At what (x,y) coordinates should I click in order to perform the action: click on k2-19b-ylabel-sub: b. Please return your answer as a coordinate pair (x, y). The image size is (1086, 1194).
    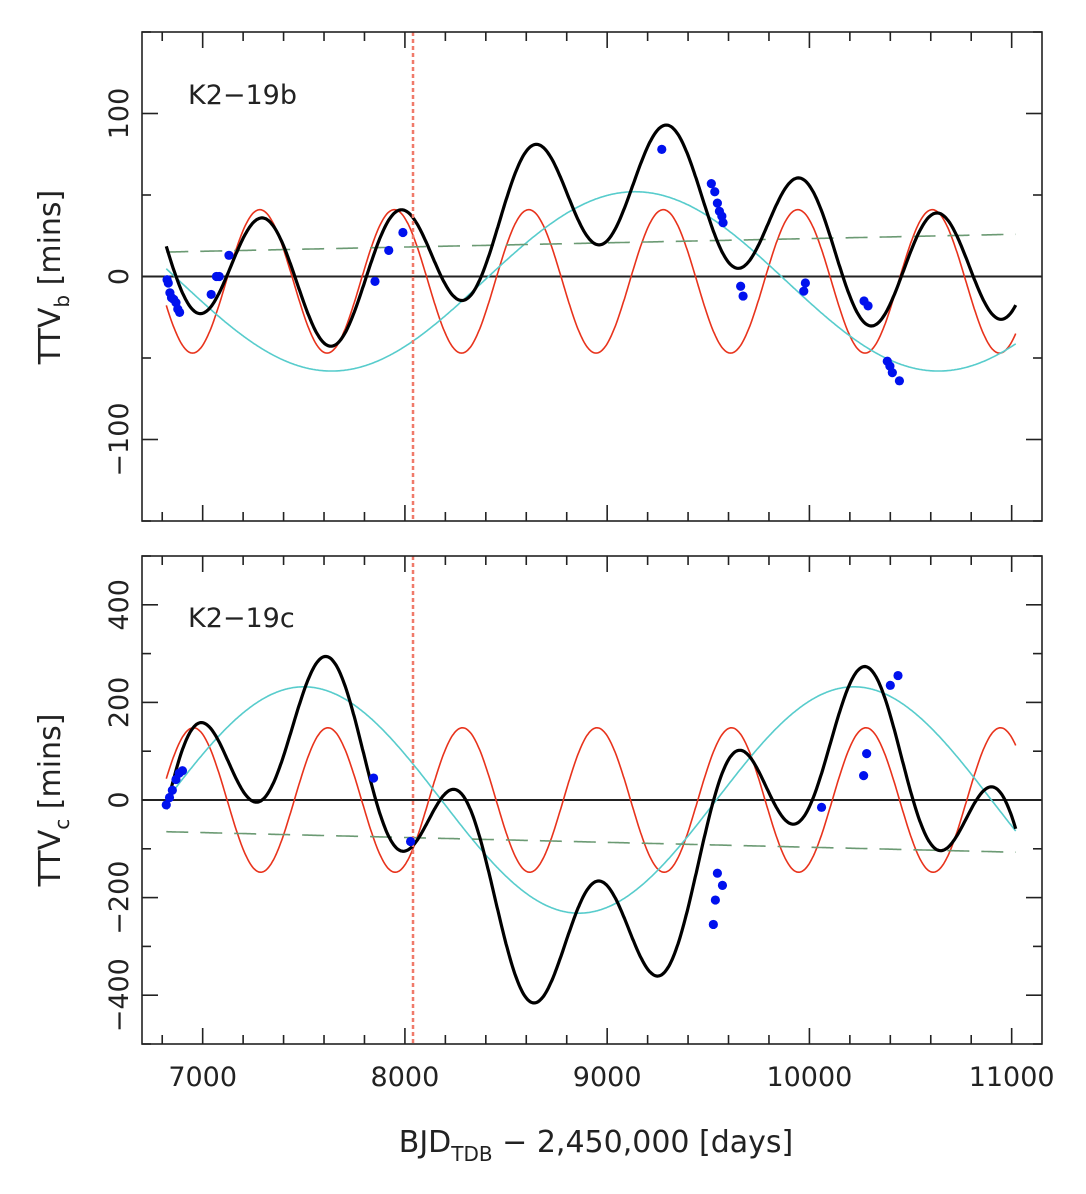
    Looking at the image, I should click on (62, 301).